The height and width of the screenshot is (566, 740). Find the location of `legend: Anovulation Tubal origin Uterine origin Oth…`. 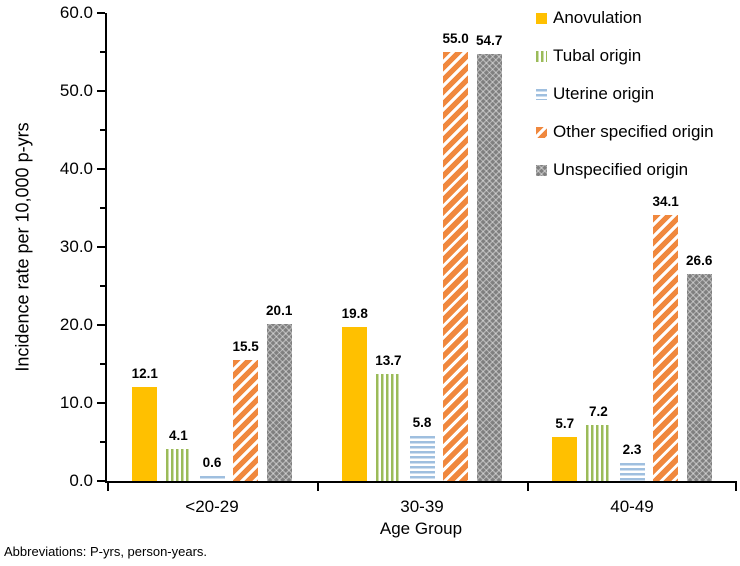

legend: Anovulation Tubal origin Uterine origin Oth… is located at coordinates (625, 94).